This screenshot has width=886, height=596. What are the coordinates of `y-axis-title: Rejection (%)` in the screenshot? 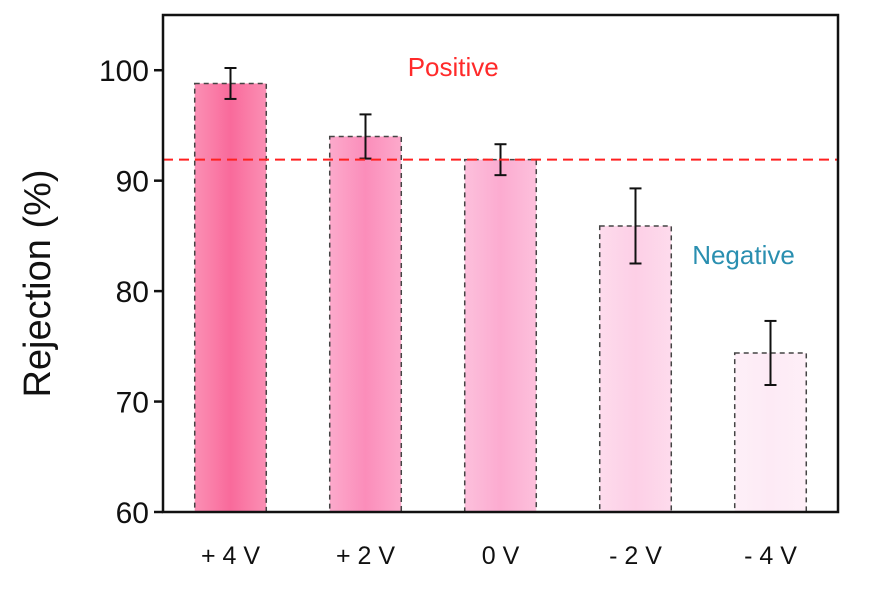 It's located at (38, 283).